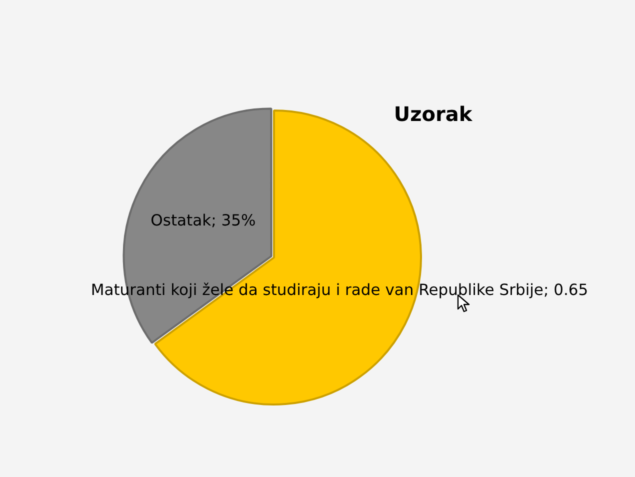 This screenshot has height=477, width=635. What do you see at coordinates (433, 114) in the screenshot?
I see `chart-title: Uzorak` at bounding box center [433, 114].